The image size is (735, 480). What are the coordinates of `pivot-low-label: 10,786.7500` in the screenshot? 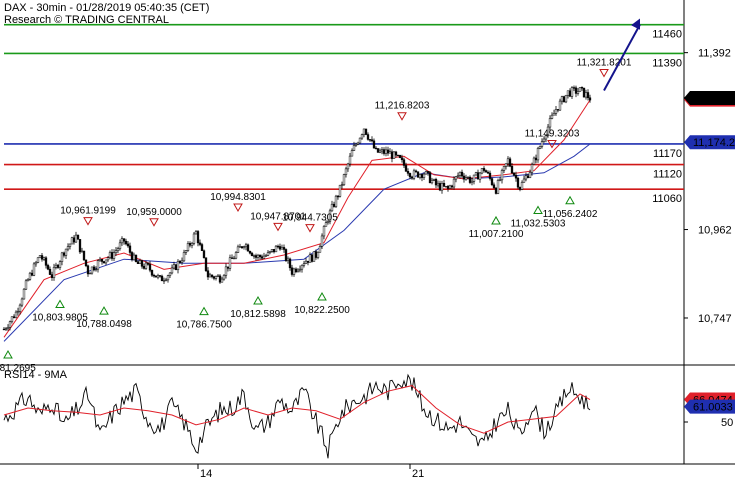 It's located at (204, 325).